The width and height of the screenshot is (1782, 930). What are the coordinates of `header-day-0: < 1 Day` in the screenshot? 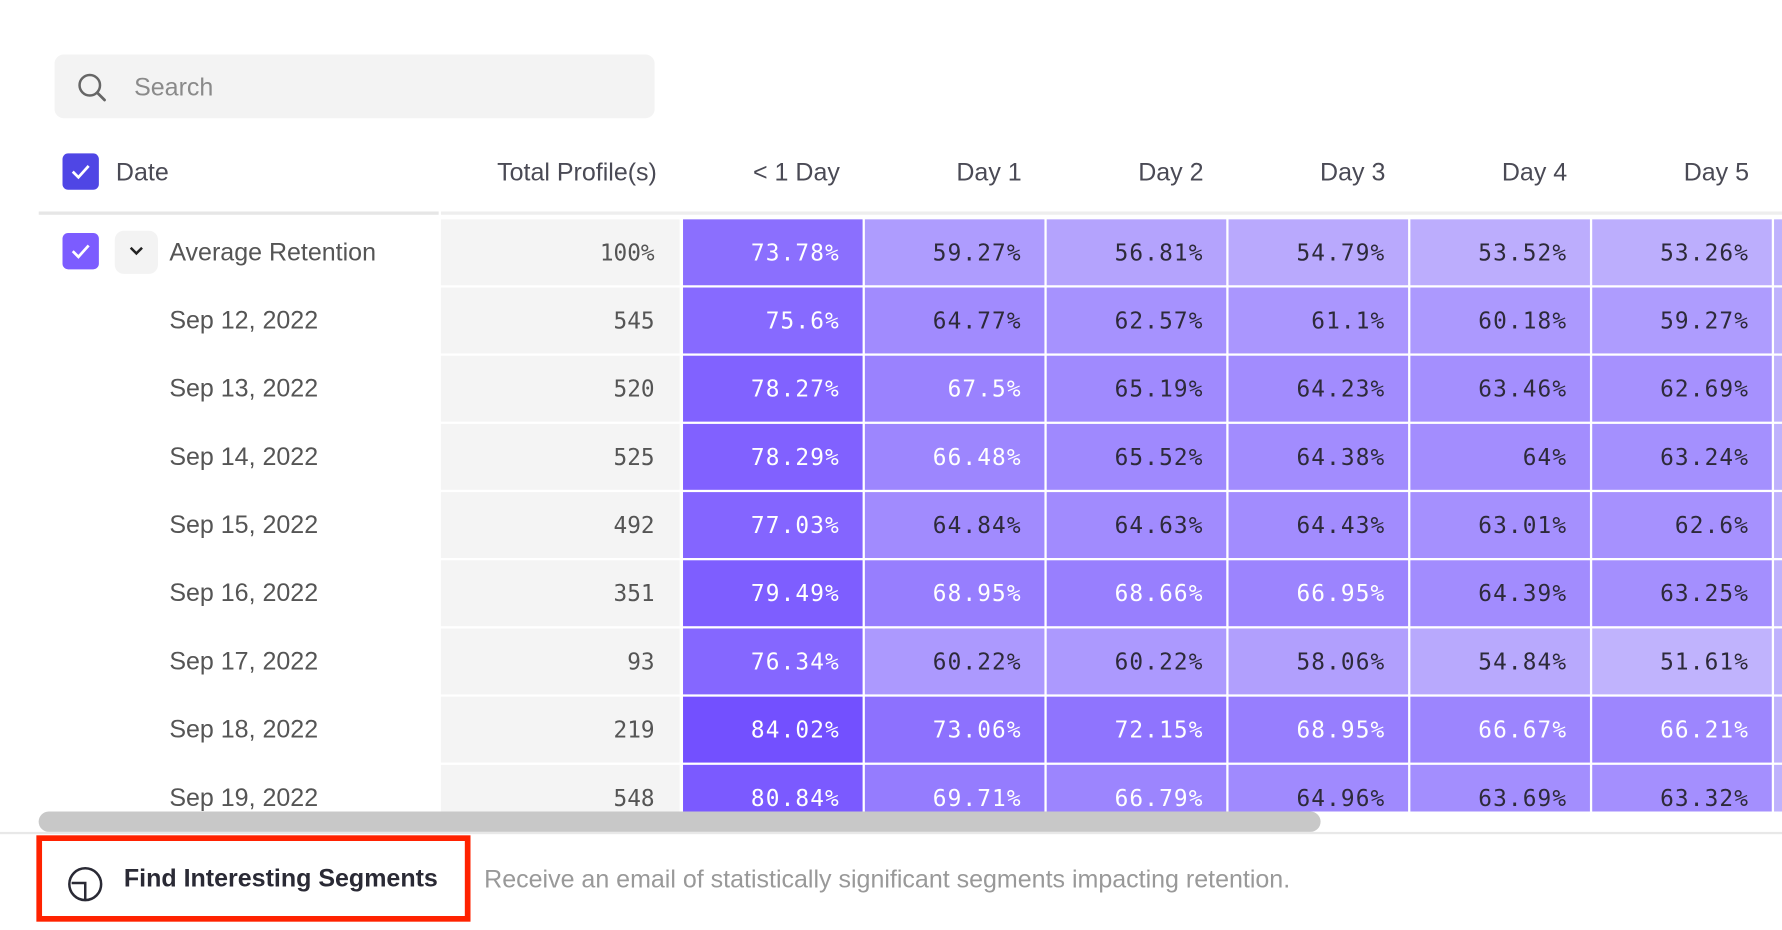 It's located at (796, 172).